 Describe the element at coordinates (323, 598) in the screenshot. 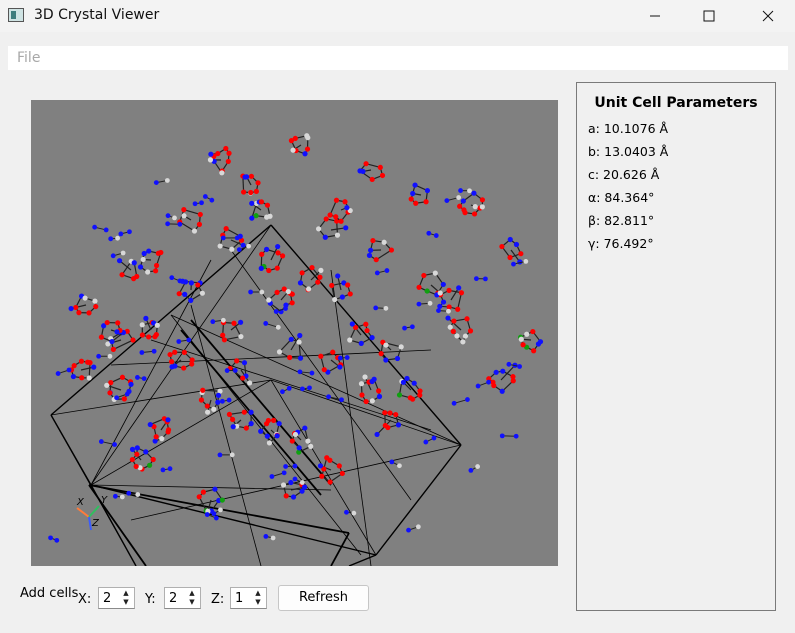

I see `refresh-button: Refresh` at that location.